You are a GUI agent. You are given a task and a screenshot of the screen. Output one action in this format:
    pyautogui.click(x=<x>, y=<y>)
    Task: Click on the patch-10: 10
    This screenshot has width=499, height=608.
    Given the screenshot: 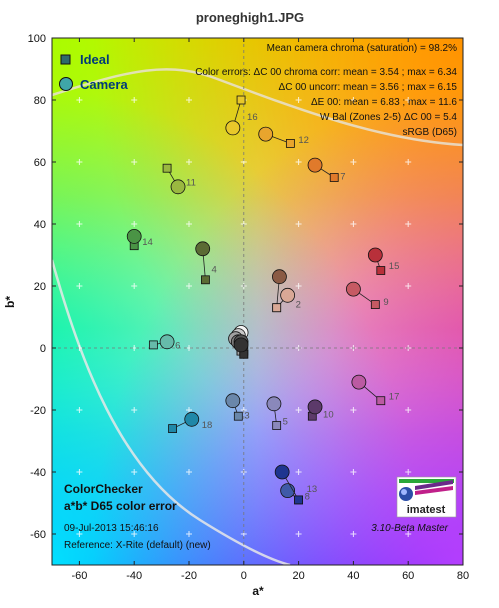 What is the action you would take?
    pyautogui.click(x=320, y=410)
    